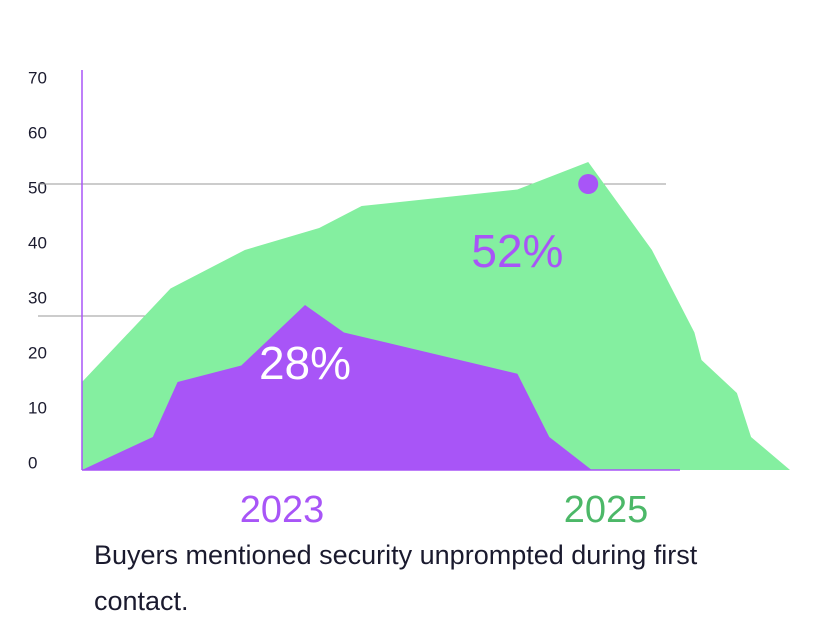 Image resolution: width=818 pixels, height=641 pixels. Describe the element at coordinates (444, 510) in the screenshot. I see `legend: 2025 2023` at that location.